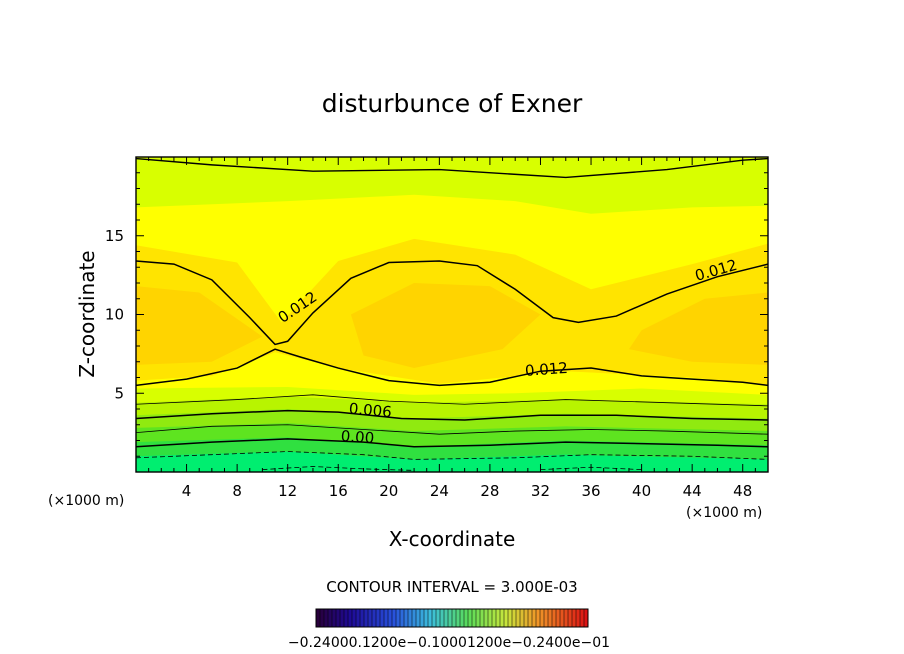 The height and width of the screenshot is (654, 904). What do you see at coordinates (452, 168) in the screenshot?
I see `contour-line-top` at bounding box center [452, 168].